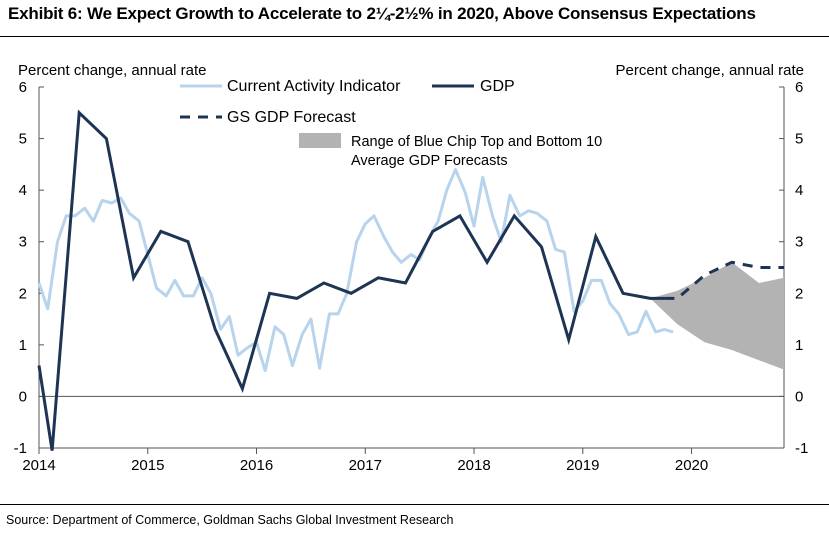 The height and width of the screenshot is (541, 829). What do you see at coordinates (23, 293) in the screenshot?
I see `y-tick-label-left: 2` at bounding box center [23, 293].